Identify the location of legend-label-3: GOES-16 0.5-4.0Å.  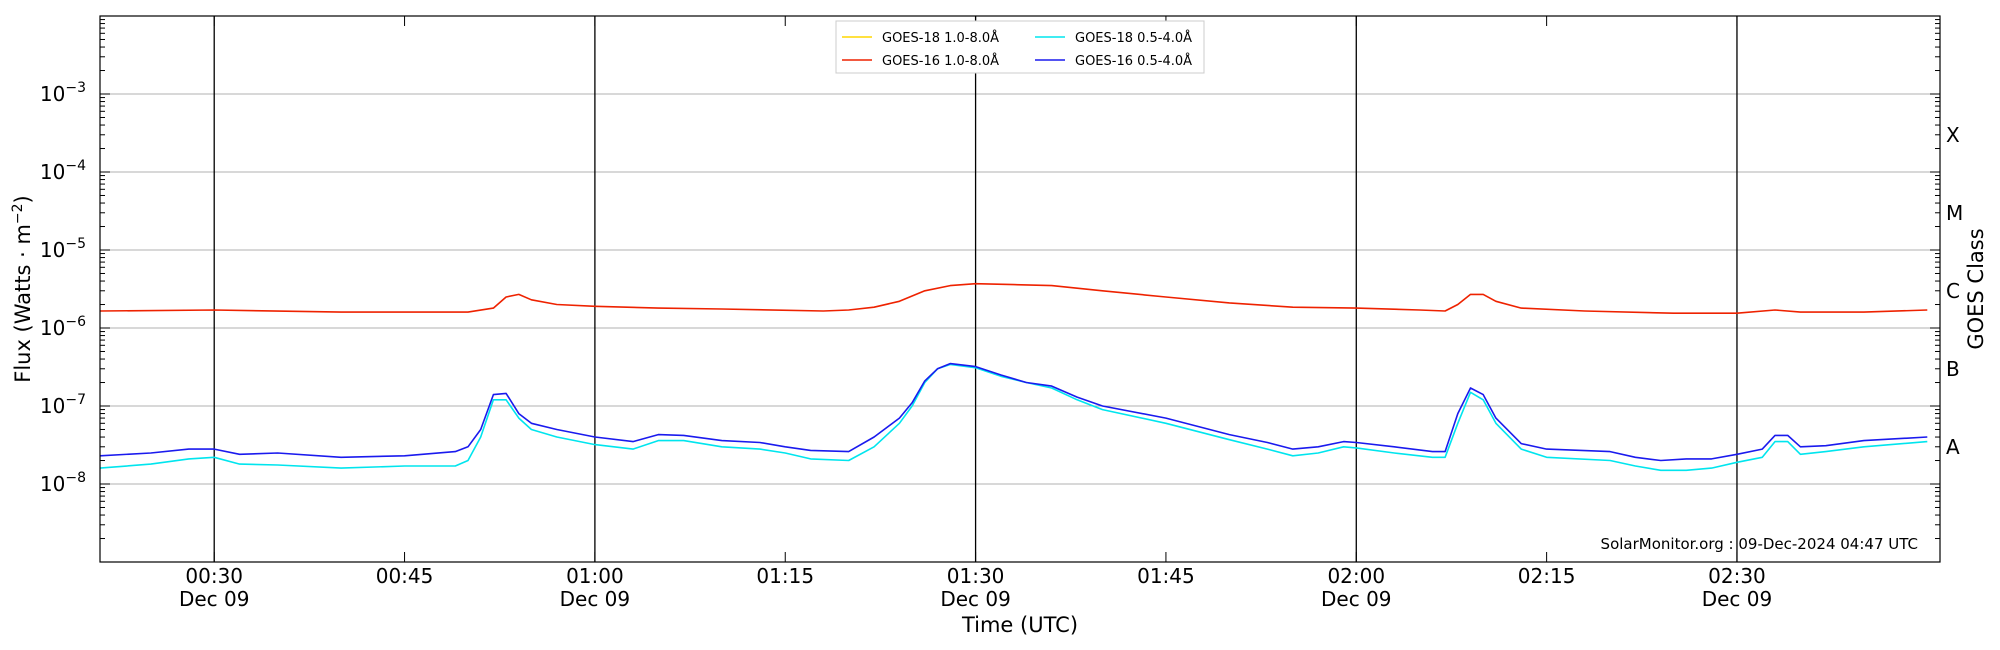
(1133, 61).